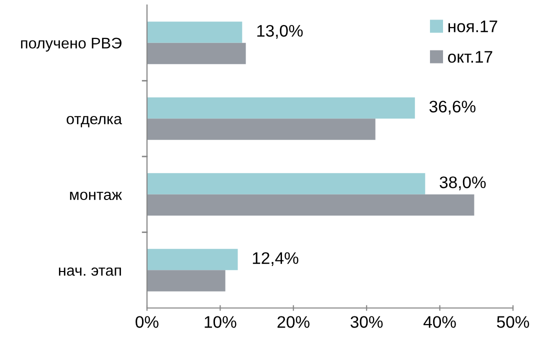 The image size is (549, 345). Describe the element at coordinates (440, 322) in the screenshot. I see `x-tick-label: 40%` at that location.